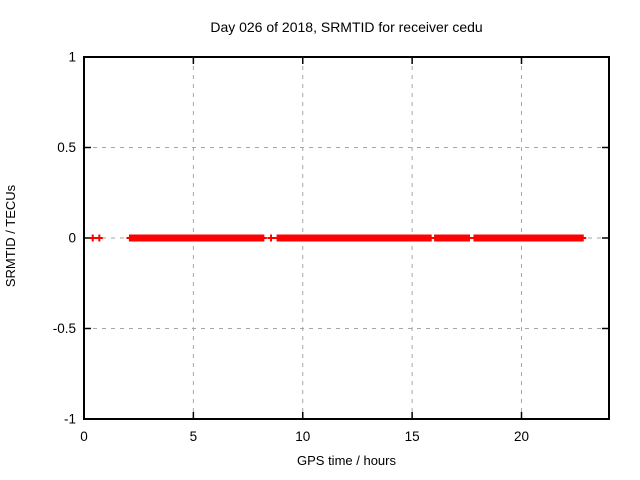 This screenshot has width=640, height=480. Describe the element at coordinates (84, 436) in the screenshot. I see `x-tick-label: 0` at that location.